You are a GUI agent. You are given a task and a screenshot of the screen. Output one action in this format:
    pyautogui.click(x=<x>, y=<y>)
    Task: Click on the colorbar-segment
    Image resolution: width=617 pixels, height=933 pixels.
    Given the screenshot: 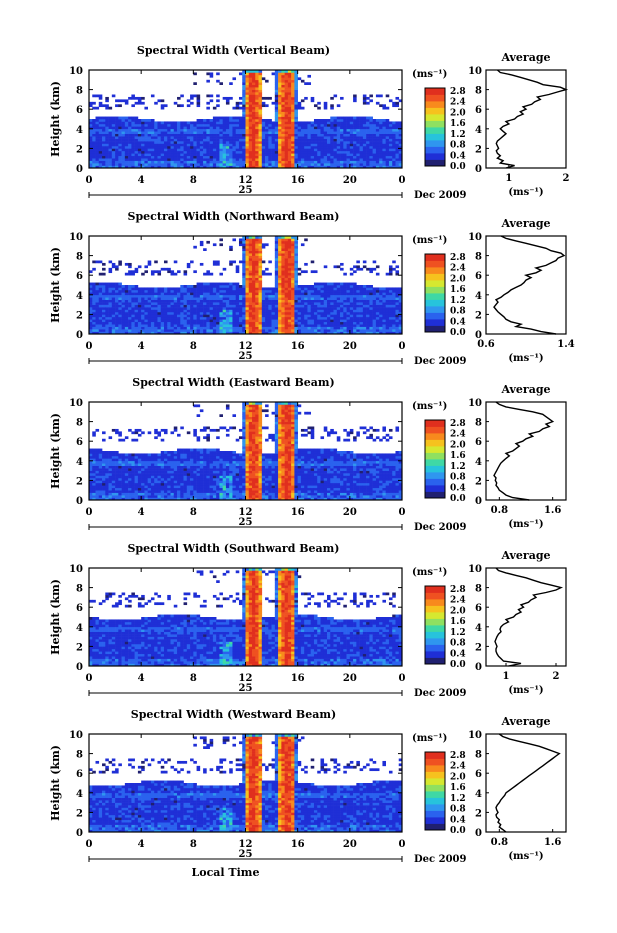 What is the action you would take?
    pyautogui.click(x=435, y=290)
    